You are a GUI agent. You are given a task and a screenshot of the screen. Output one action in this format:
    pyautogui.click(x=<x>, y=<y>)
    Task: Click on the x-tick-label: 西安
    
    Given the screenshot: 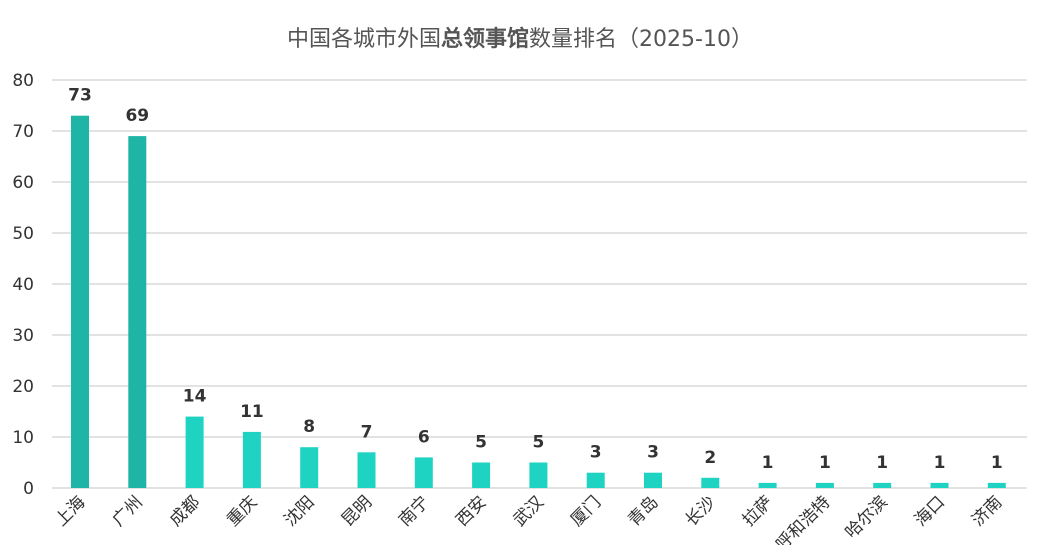 What is the action you would take?
    pyautogui.click(x=471, y=511)
    